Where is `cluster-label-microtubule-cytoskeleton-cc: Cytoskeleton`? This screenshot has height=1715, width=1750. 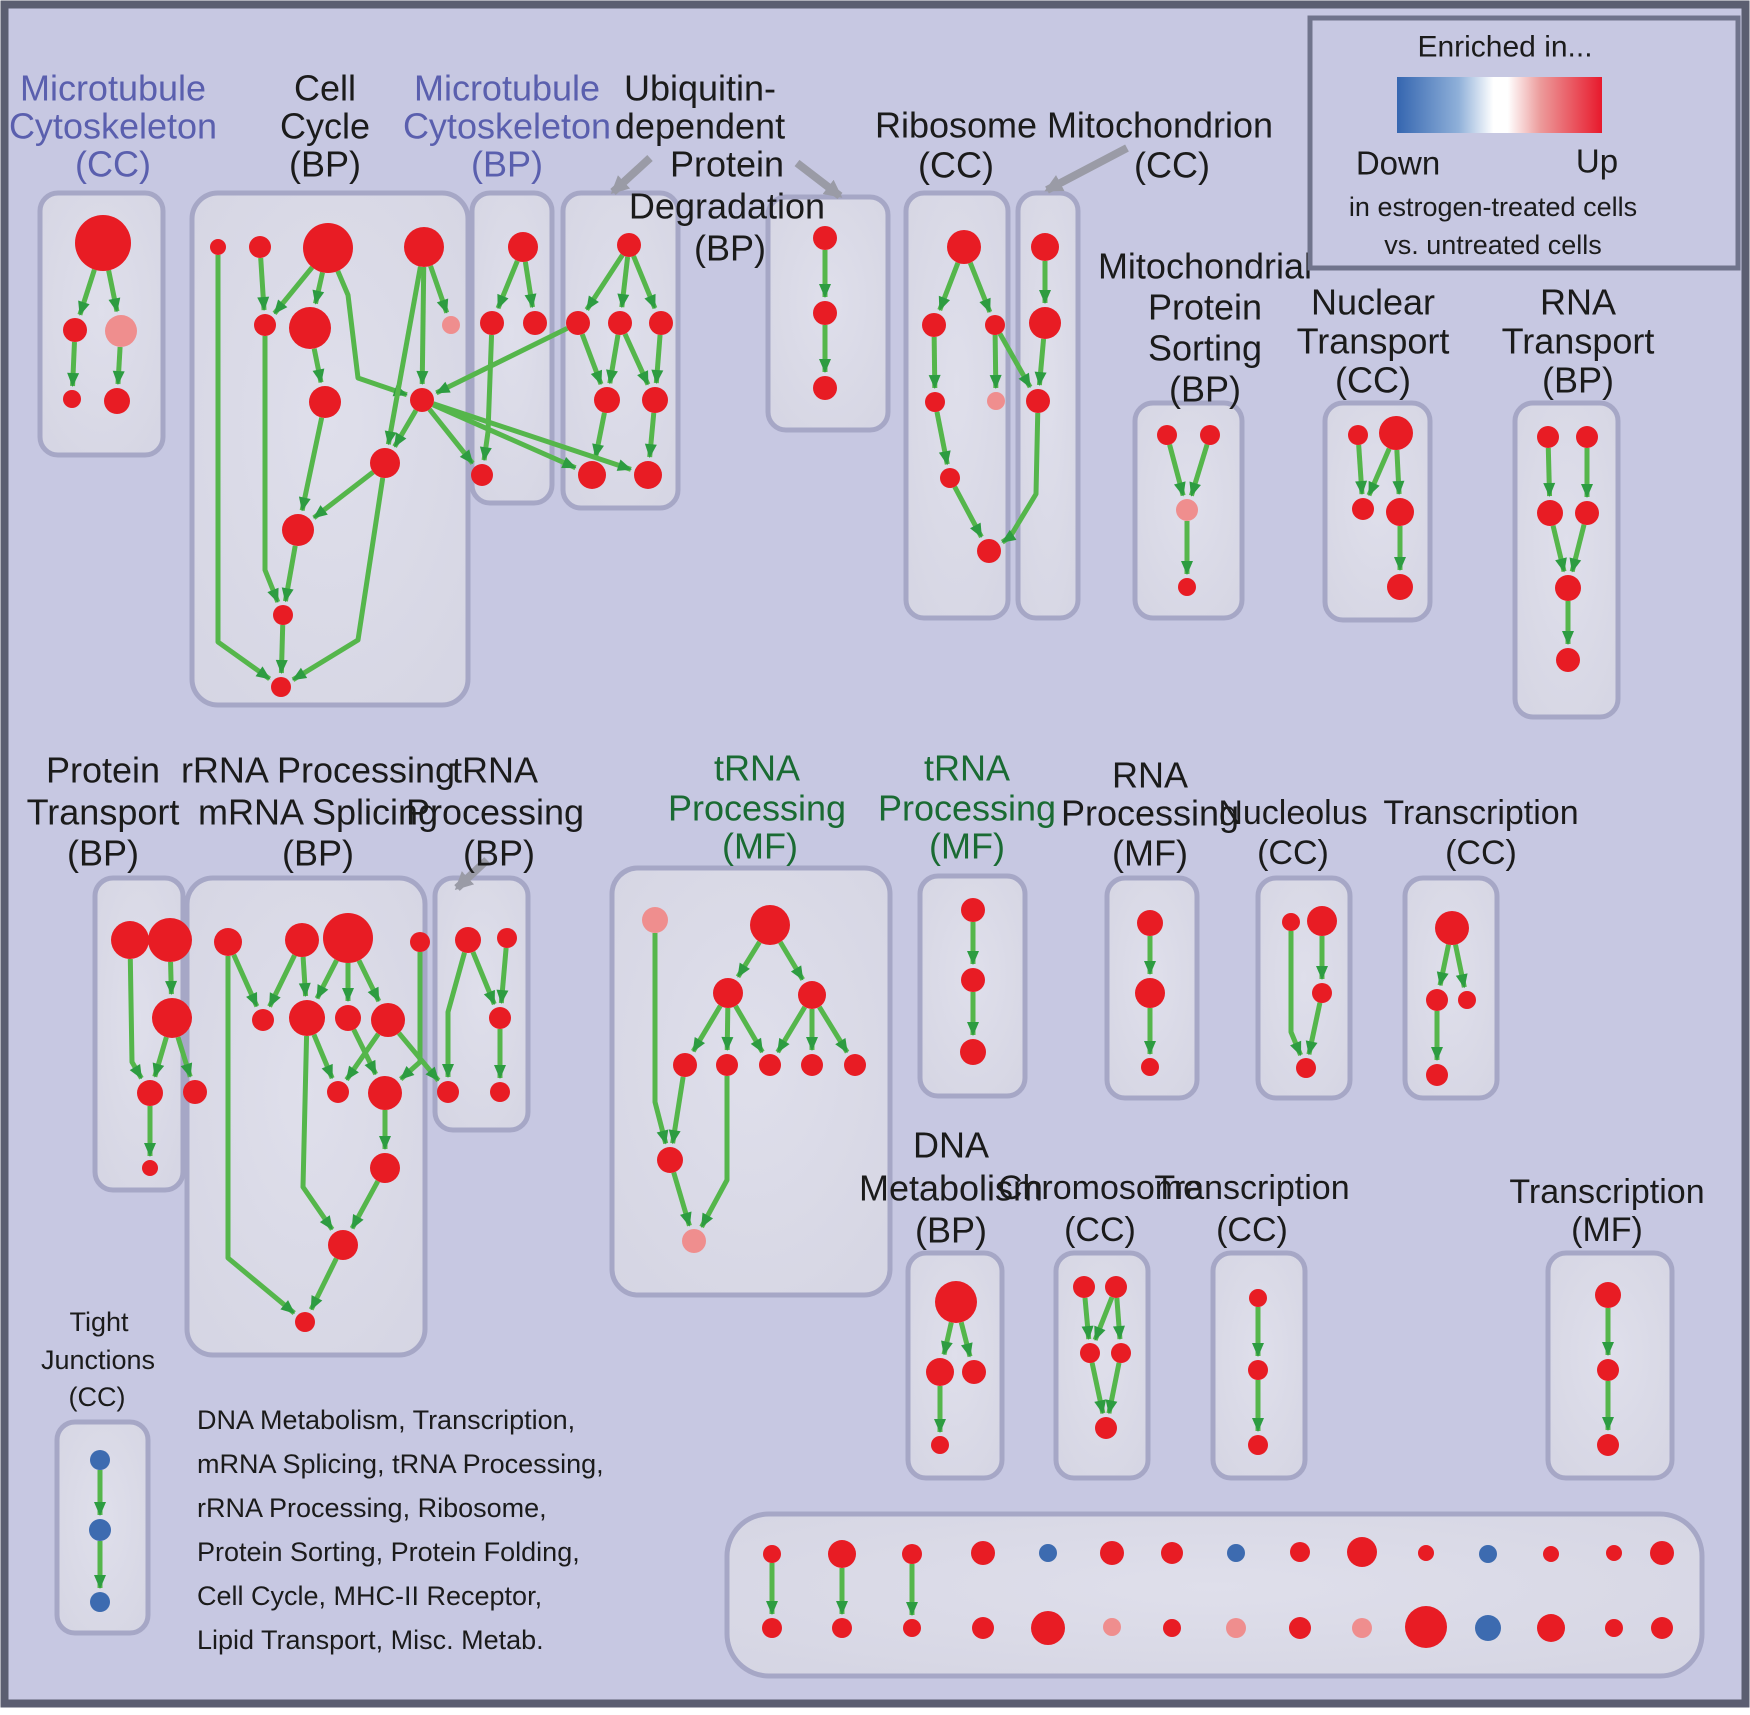 cluster-label-microtubule-cytoskeleton-cc: Cytoskeleton is located at coordinates (113, 126).